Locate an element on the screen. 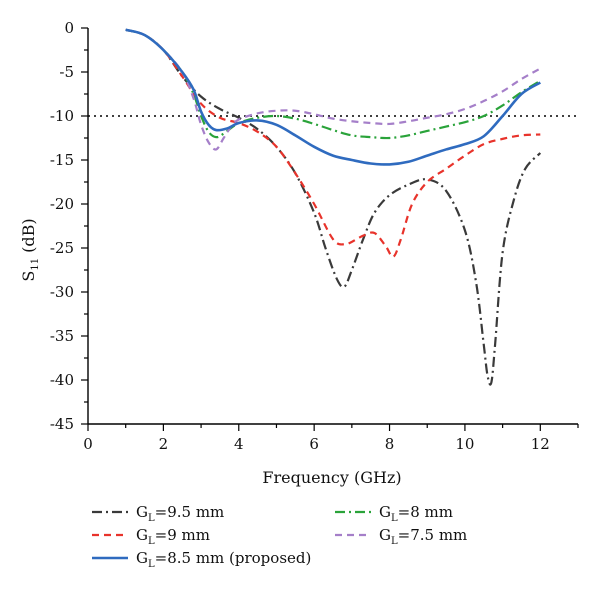 This screenshot has width=600, height=589. y-tick-label: -25 is located at coordinates (62, 248).